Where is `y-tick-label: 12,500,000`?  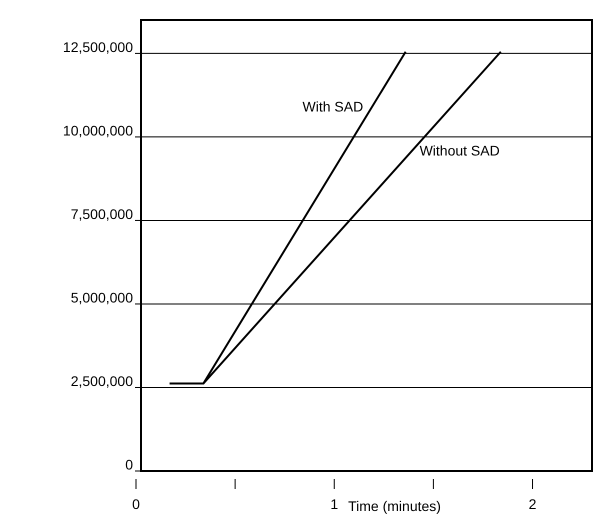
y-tick-label: 12,500,000 is located at coordinates (98, 47).